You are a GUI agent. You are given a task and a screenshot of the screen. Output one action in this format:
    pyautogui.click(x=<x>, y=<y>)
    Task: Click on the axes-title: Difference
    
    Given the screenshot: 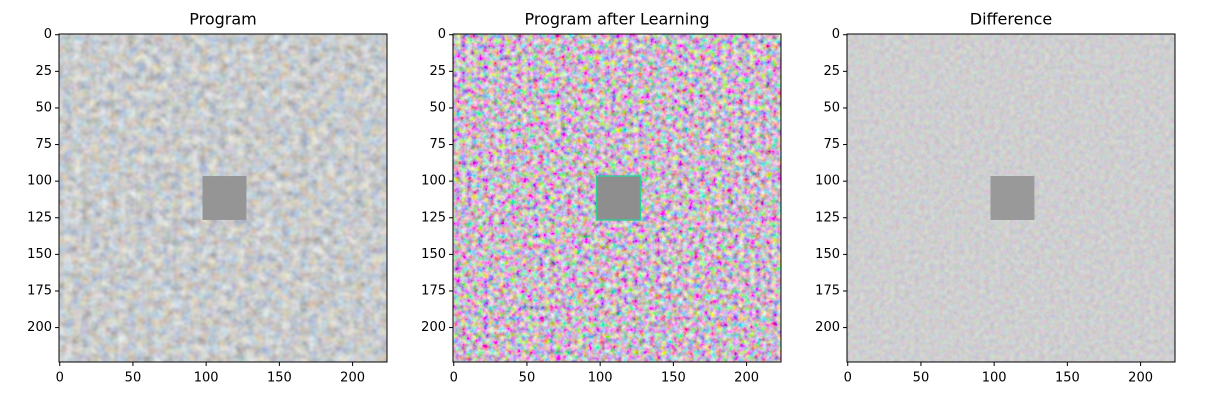 What is the action you would take?
    pyautogui.click(x=1011, y=19)
    